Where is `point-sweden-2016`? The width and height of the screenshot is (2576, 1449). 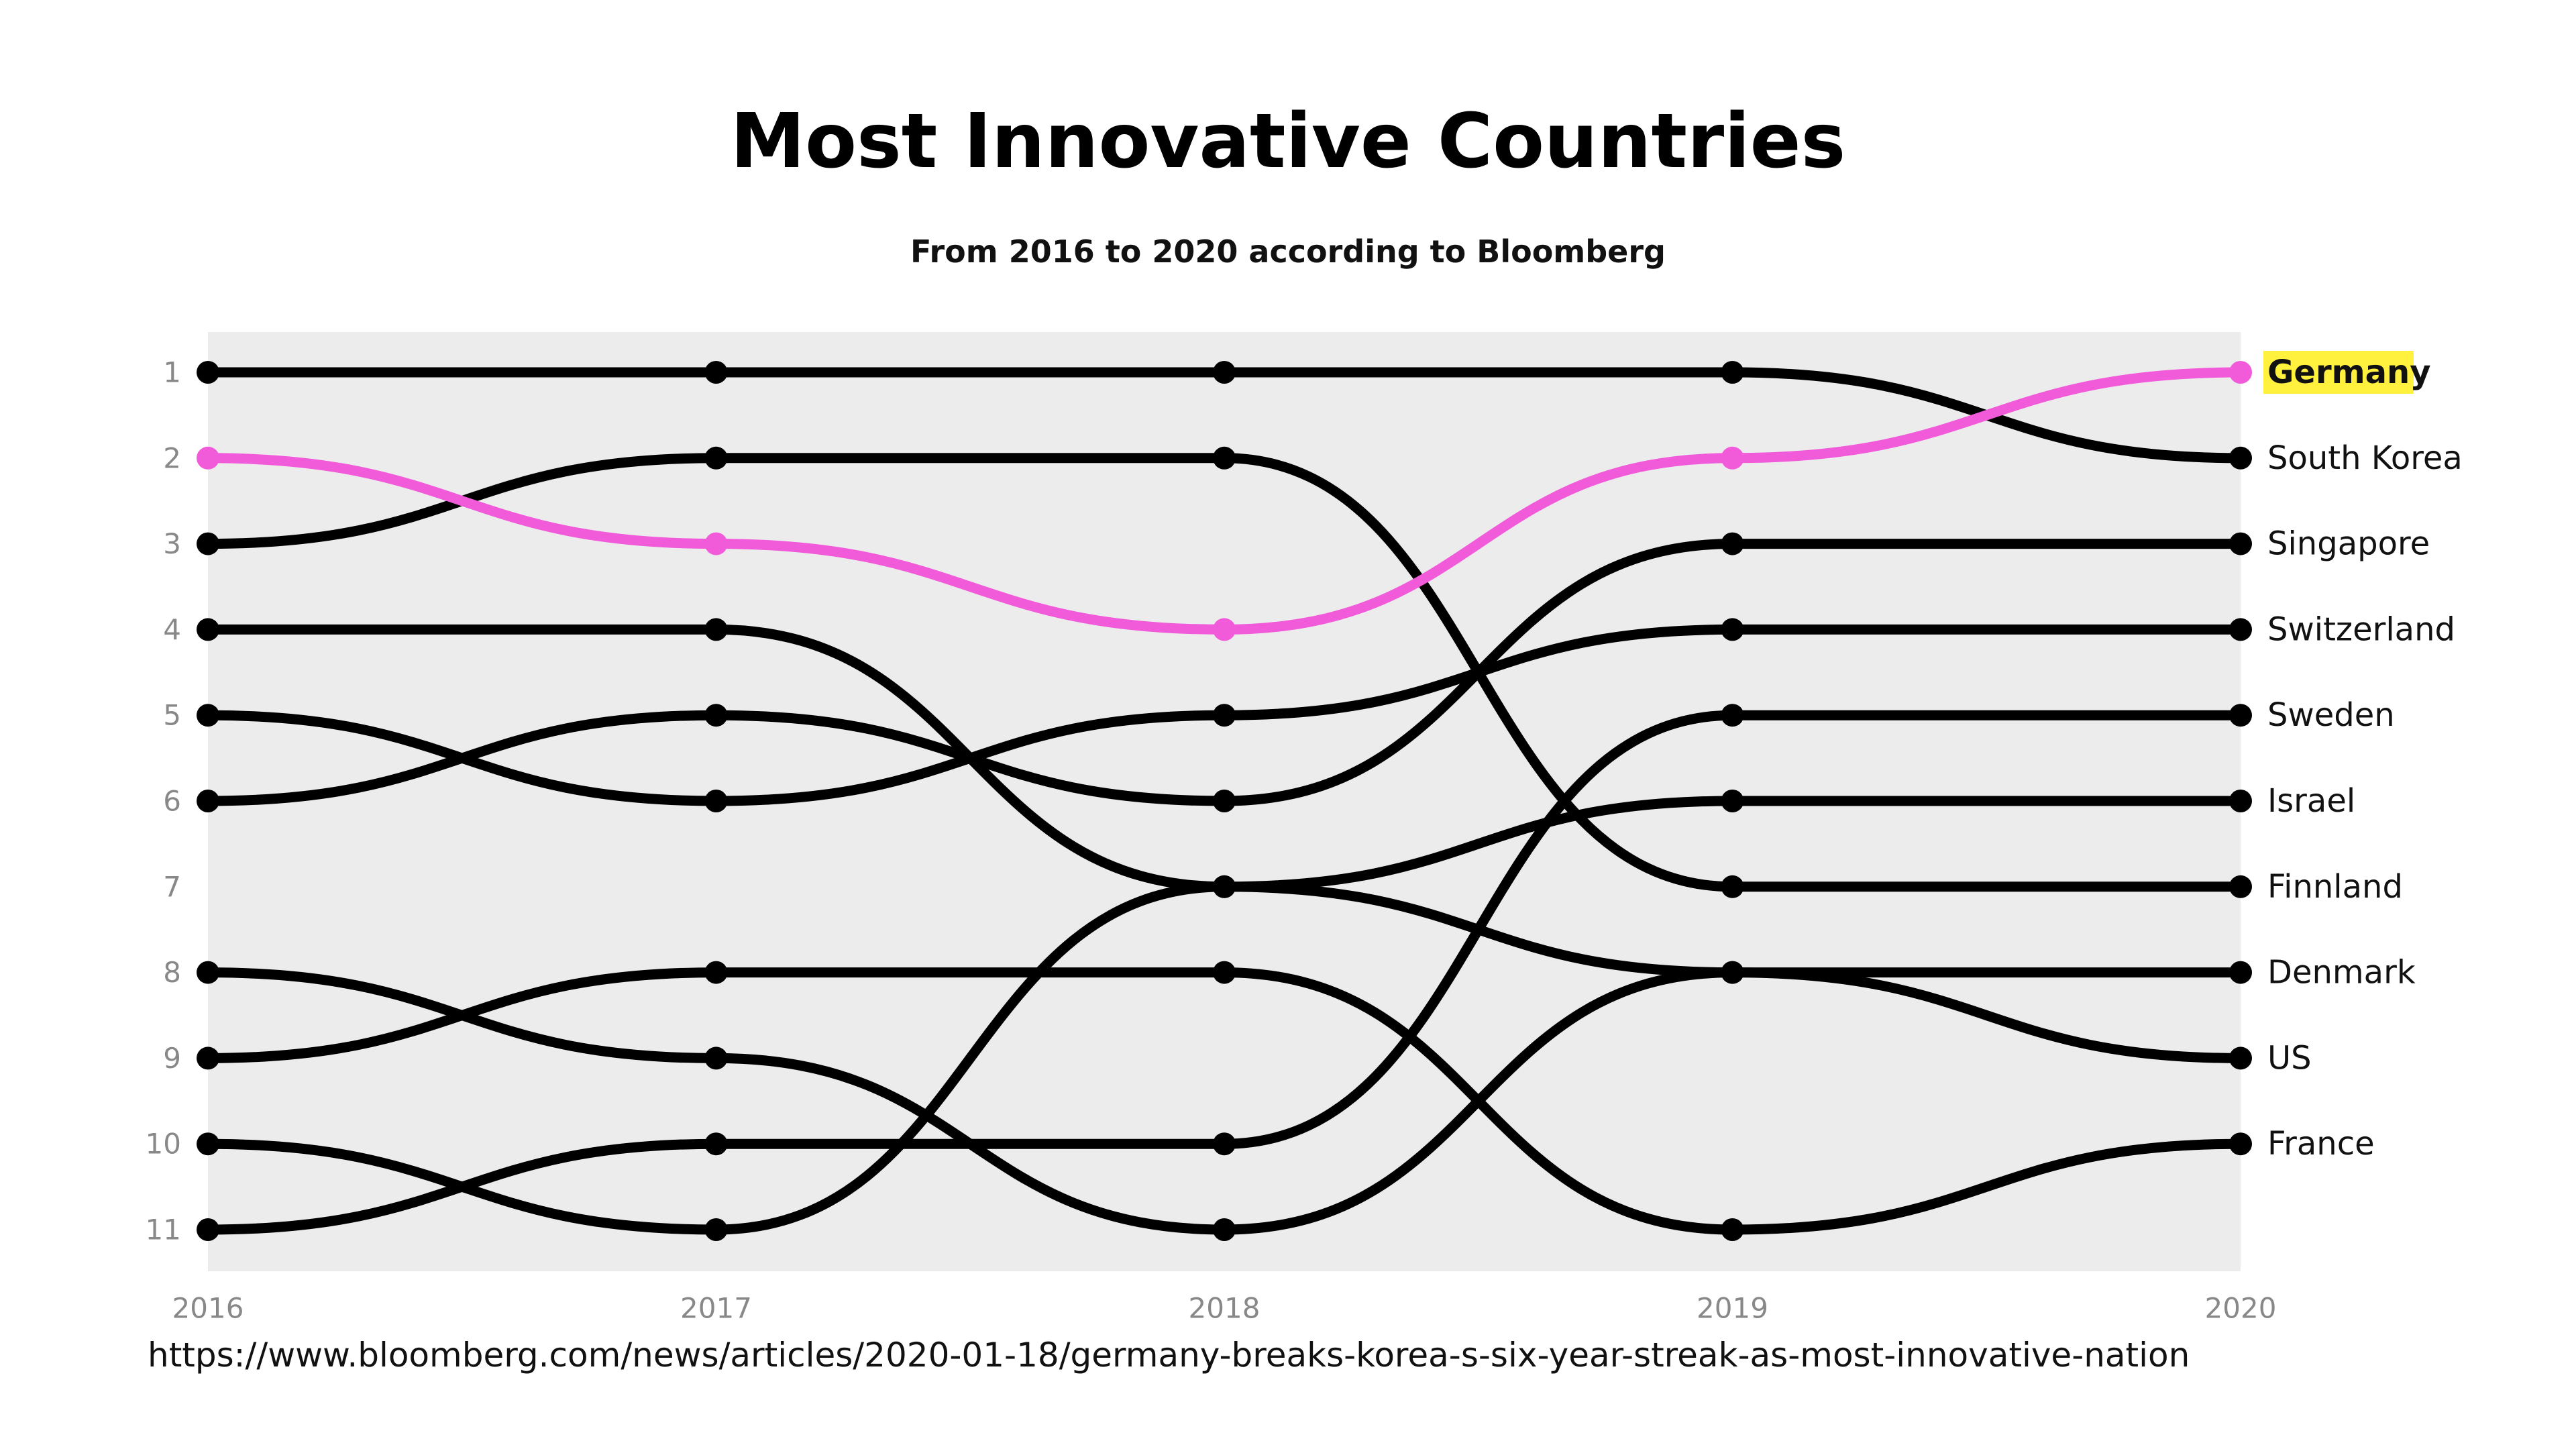
point-sweden-2016 is located at coordinates (208, 1229).